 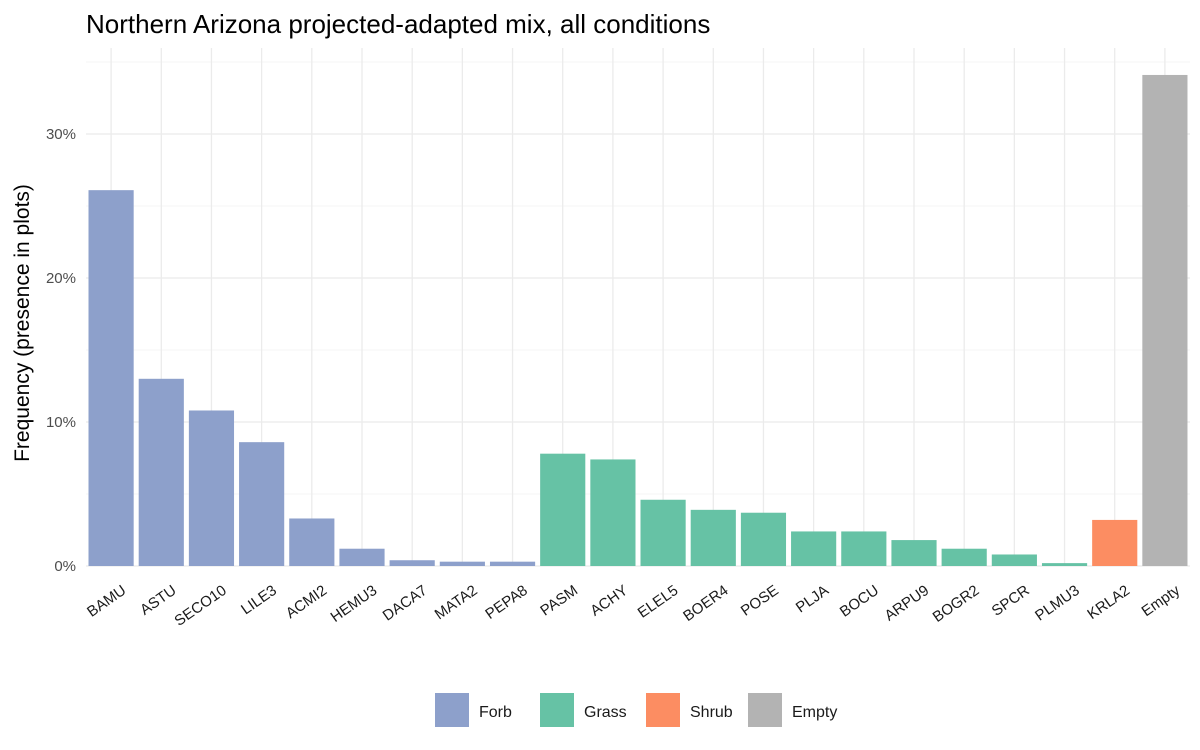 What do you see at coordinates (663, 532) in the screenshot?
I see `bar-elel5` at bounding box center [663, 532].